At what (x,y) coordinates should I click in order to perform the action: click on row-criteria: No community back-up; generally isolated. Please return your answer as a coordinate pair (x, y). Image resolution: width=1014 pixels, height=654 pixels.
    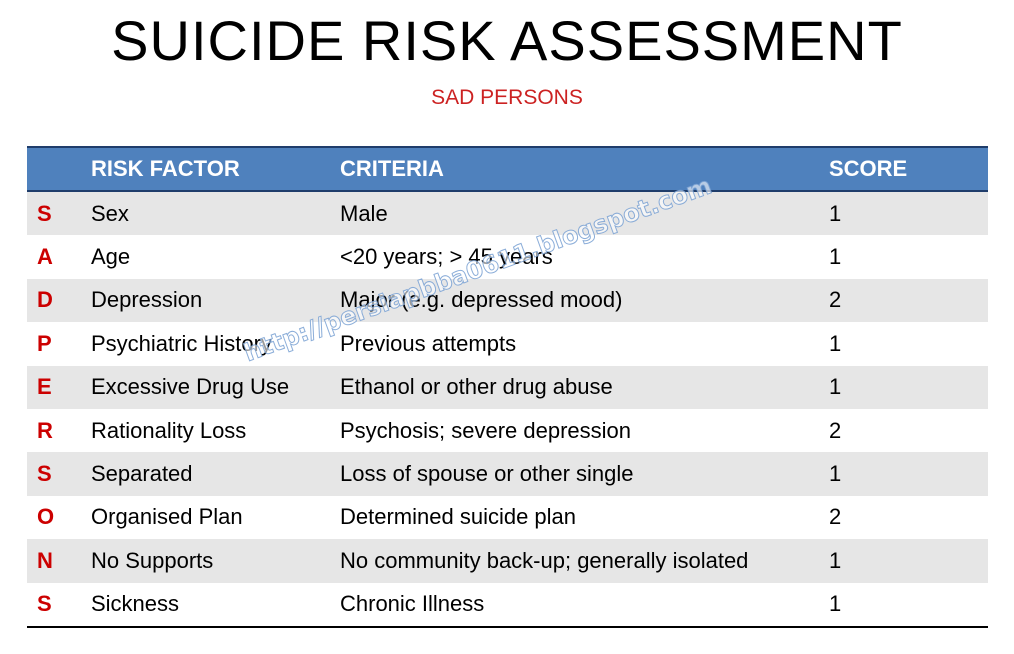
    Looking at the image, I should click on (544, 560).